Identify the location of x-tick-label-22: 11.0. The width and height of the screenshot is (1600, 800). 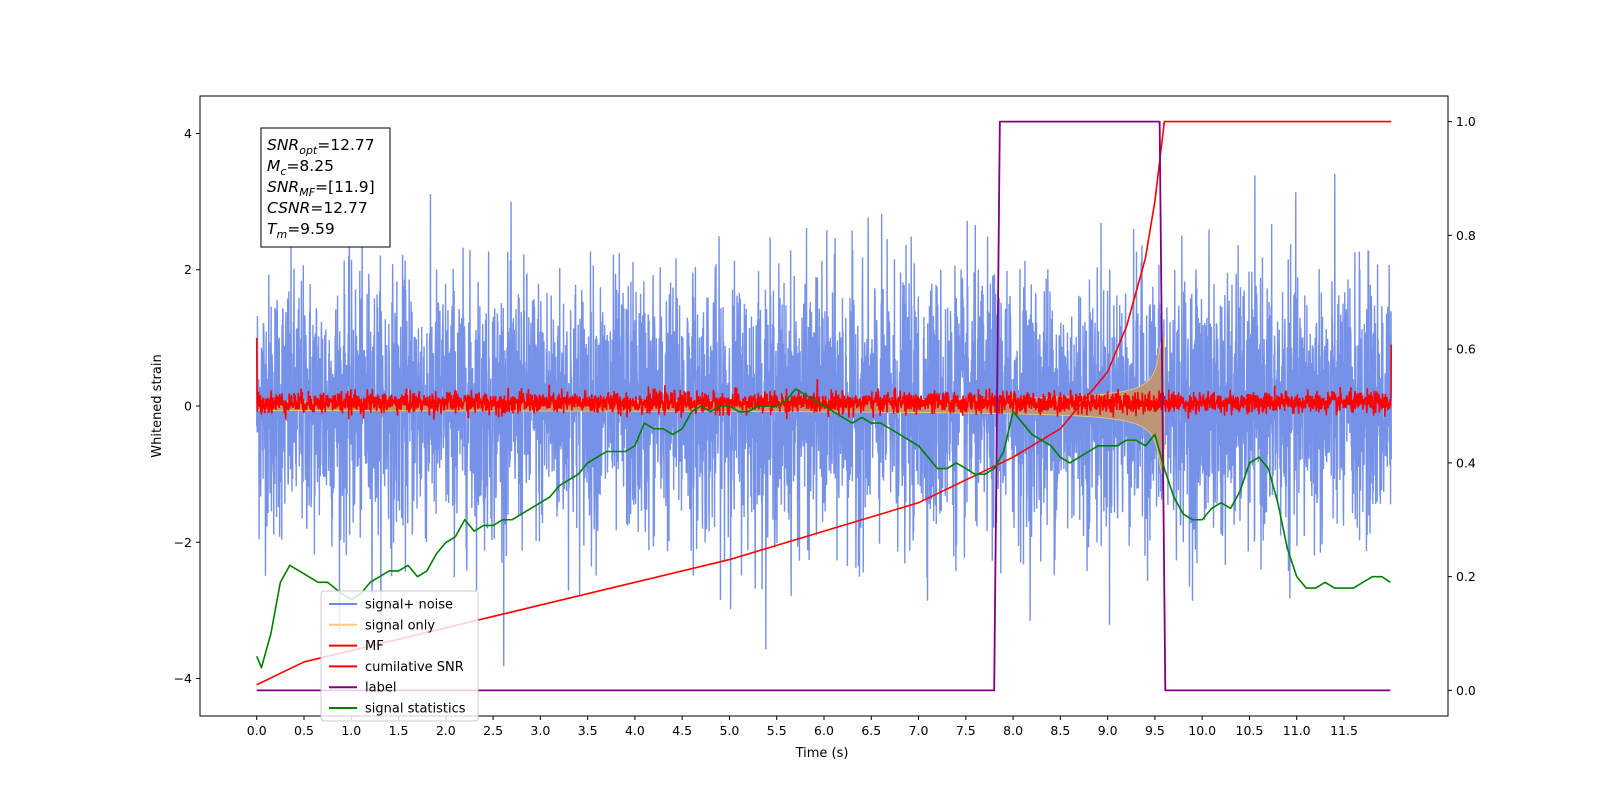
(1297, 730).